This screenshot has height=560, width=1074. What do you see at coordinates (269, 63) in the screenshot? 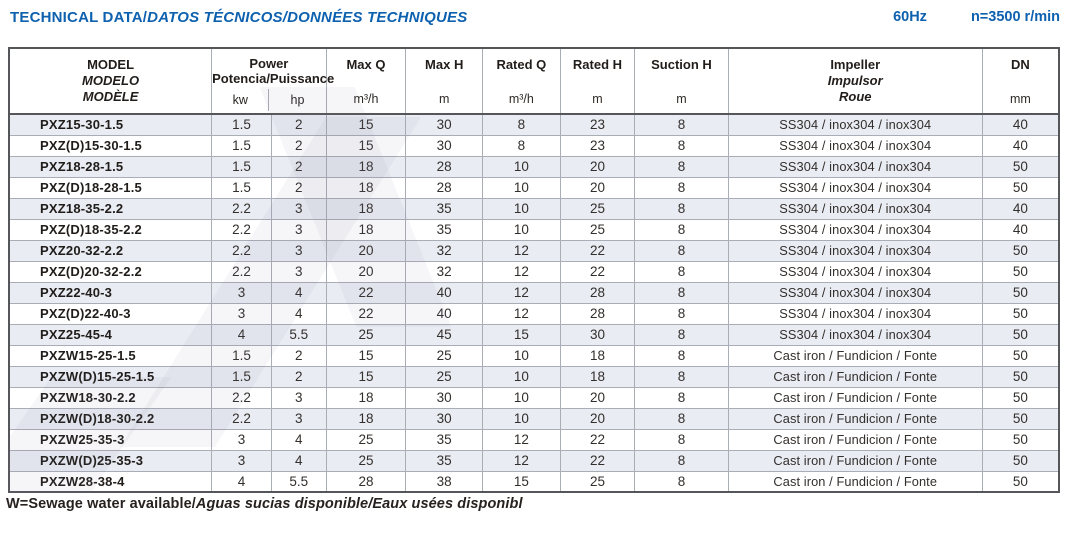
I see `header-power-label: Power` at bounding box center [269, 63].